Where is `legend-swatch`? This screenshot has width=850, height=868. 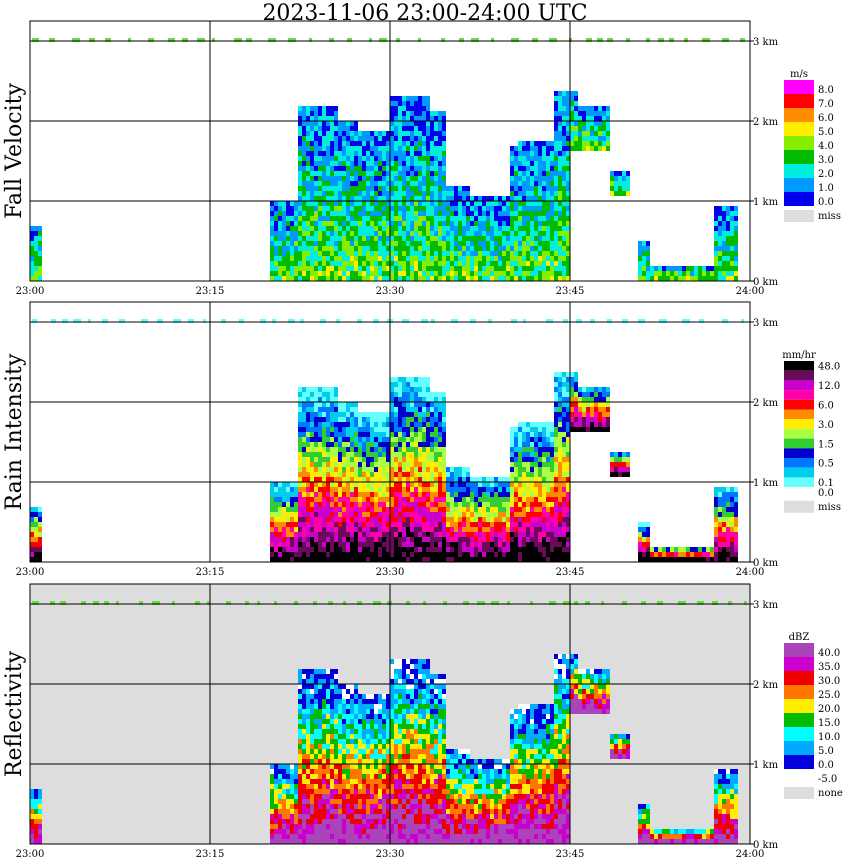 legend-swatch is located at coordinates (799, 87).